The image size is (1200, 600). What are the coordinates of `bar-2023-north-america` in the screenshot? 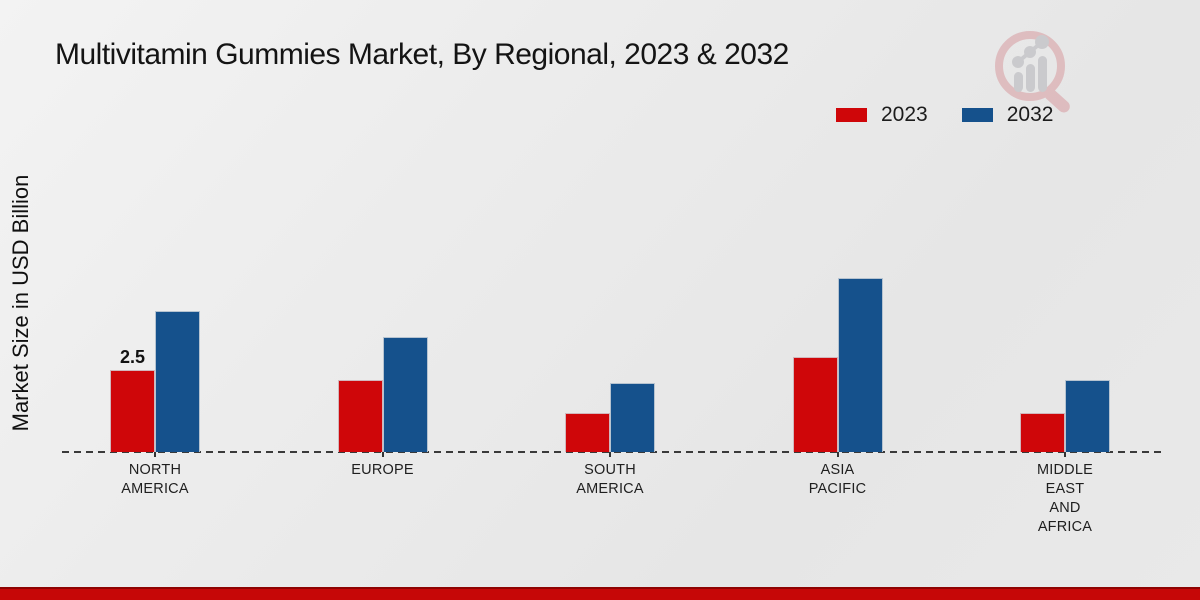 It's located at (132, 411).